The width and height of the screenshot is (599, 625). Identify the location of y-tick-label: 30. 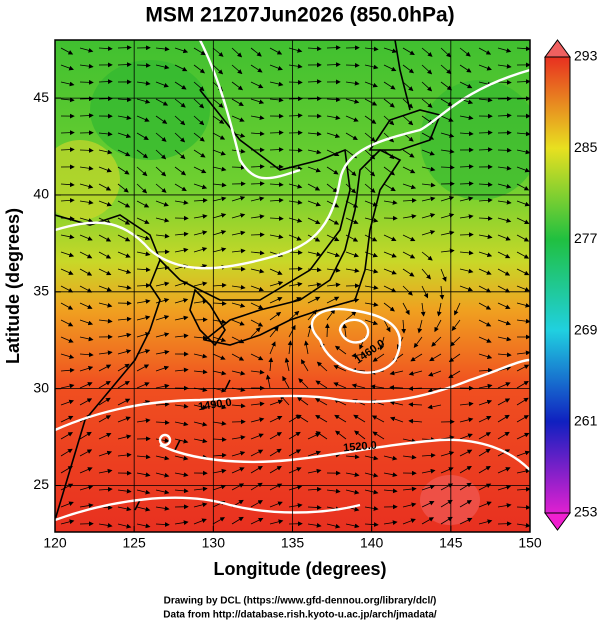
(41, 387).